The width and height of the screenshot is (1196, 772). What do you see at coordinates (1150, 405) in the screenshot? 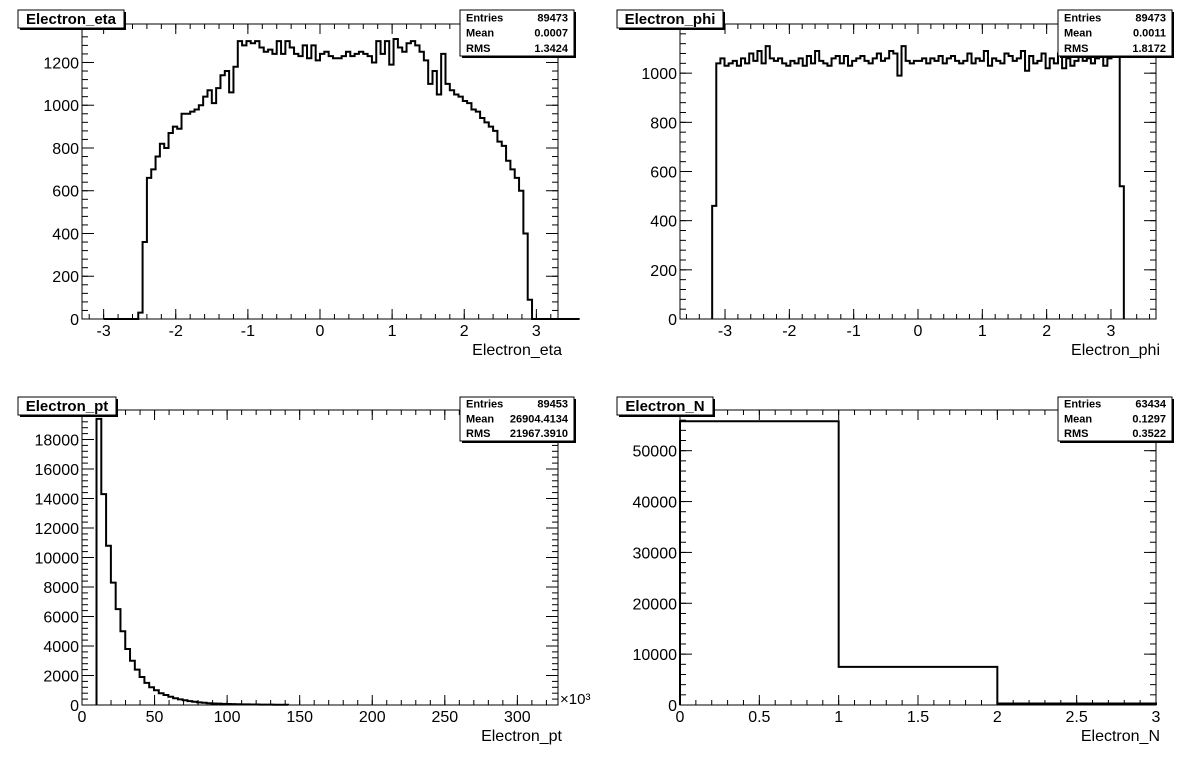
I see `stats-value: 63434` at bounding box center [1150, 405].